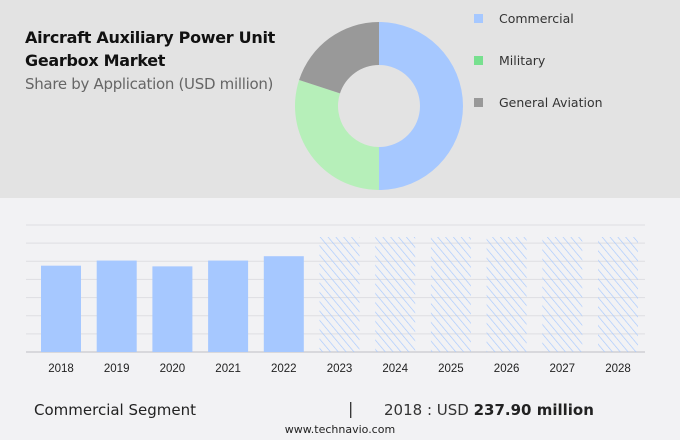  I want to click on legend-item-military: Military, so click(509, 60).